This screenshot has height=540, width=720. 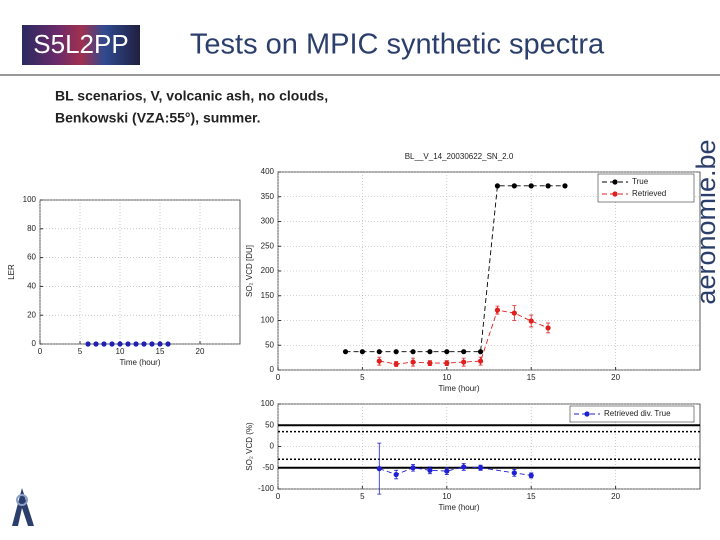 I want to click on y-tick-label: 300, so click(x=268, y=221).